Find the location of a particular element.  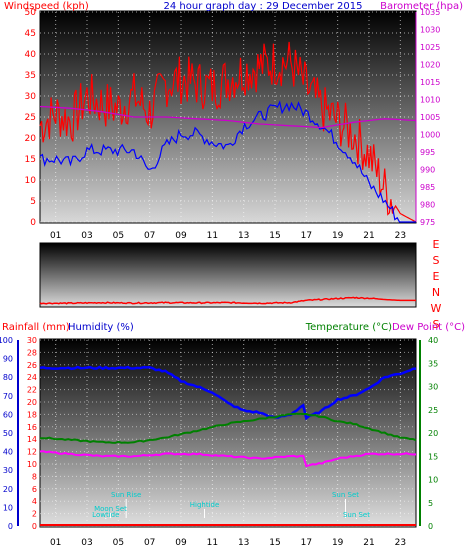

annotation-label: Moon Set is located at coordinates (110, 509).